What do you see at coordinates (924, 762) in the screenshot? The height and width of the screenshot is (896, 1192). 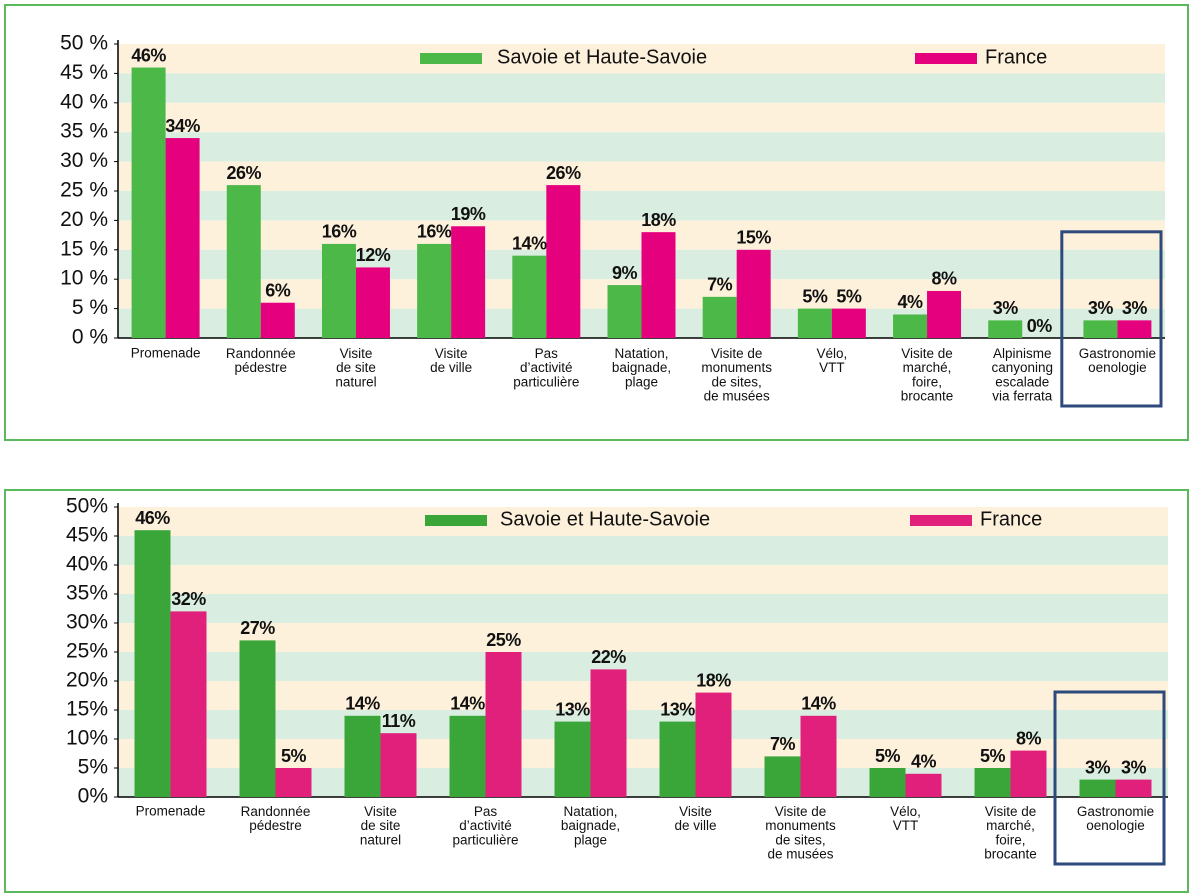 I see `value-label: 4%` at bounding box center [924, 762].